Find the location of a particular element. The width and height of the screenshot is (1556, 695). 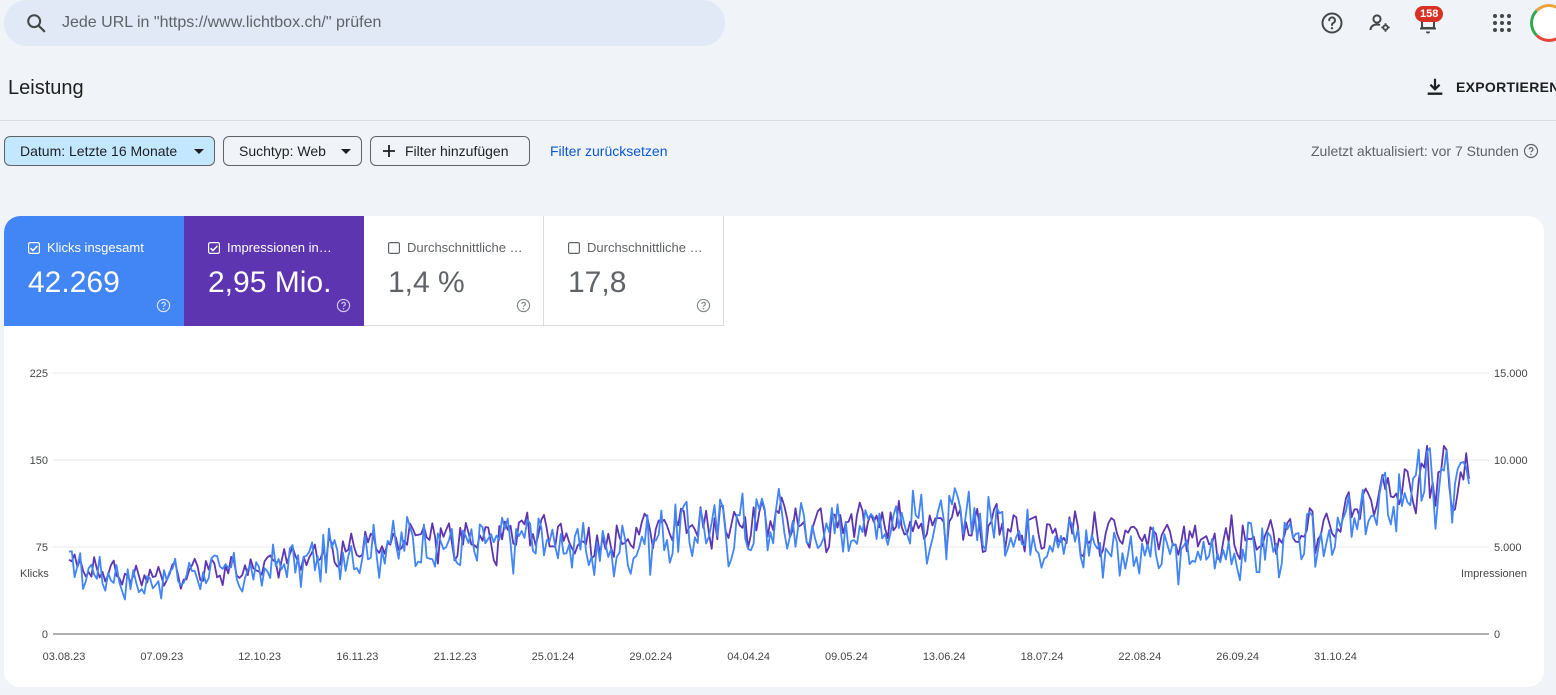

x-tick-label: 09.05.24 is located at coordinates (846, 657).